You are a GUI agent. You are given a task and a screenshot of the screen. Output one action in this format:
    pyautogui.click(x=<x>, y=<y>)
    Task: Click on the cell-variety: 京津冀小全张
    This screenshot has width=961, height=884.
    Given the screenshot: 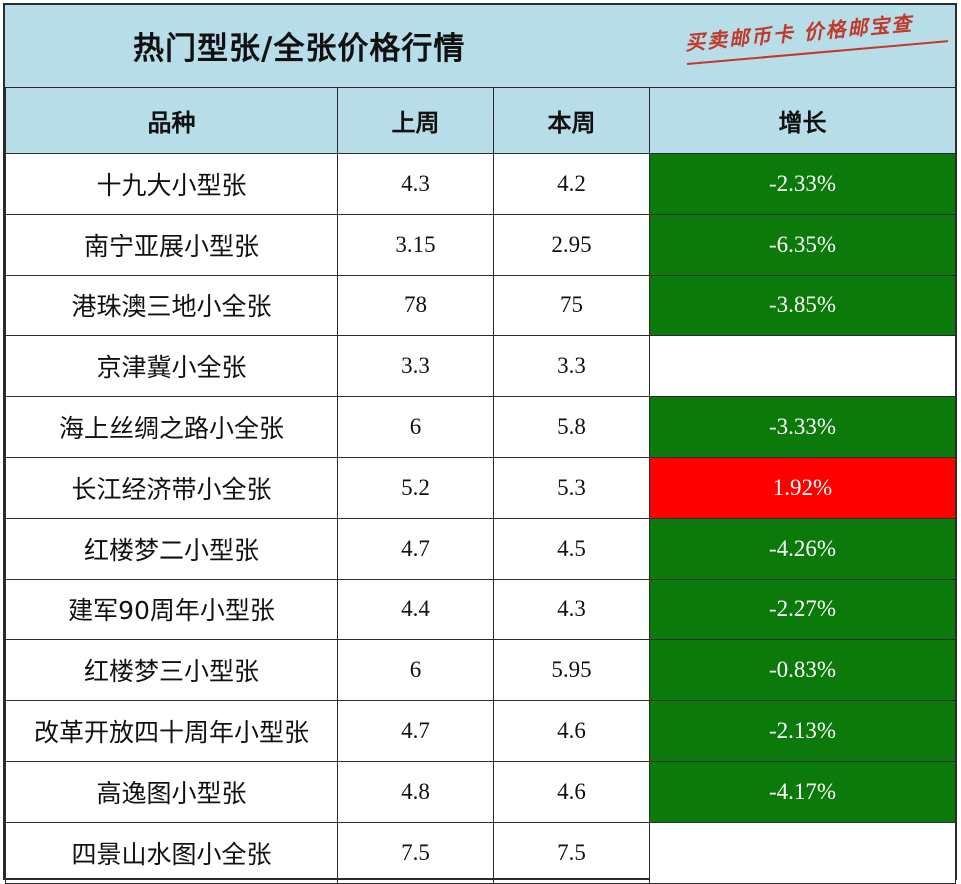 What is the action you would take?
    pyautogui.click(x=171, y=366)
    